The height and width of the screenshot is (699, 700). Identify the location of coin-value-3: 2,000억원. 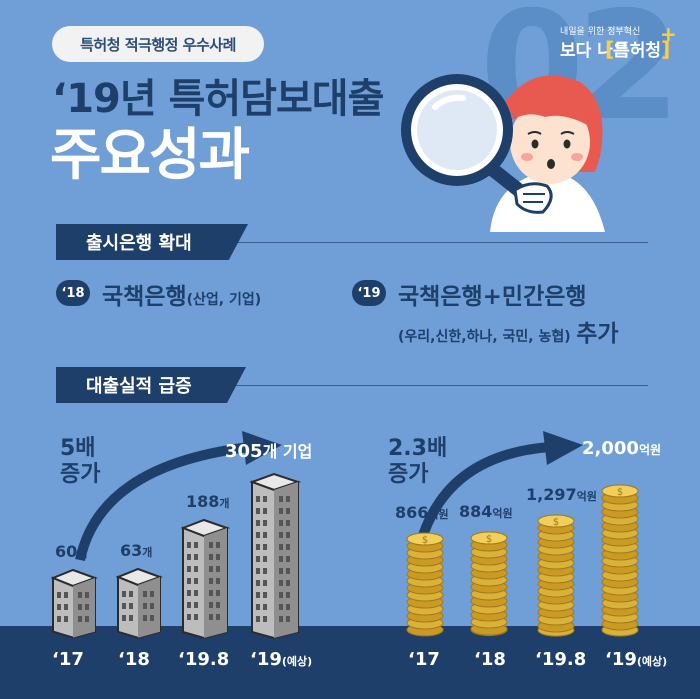
(621, 448).